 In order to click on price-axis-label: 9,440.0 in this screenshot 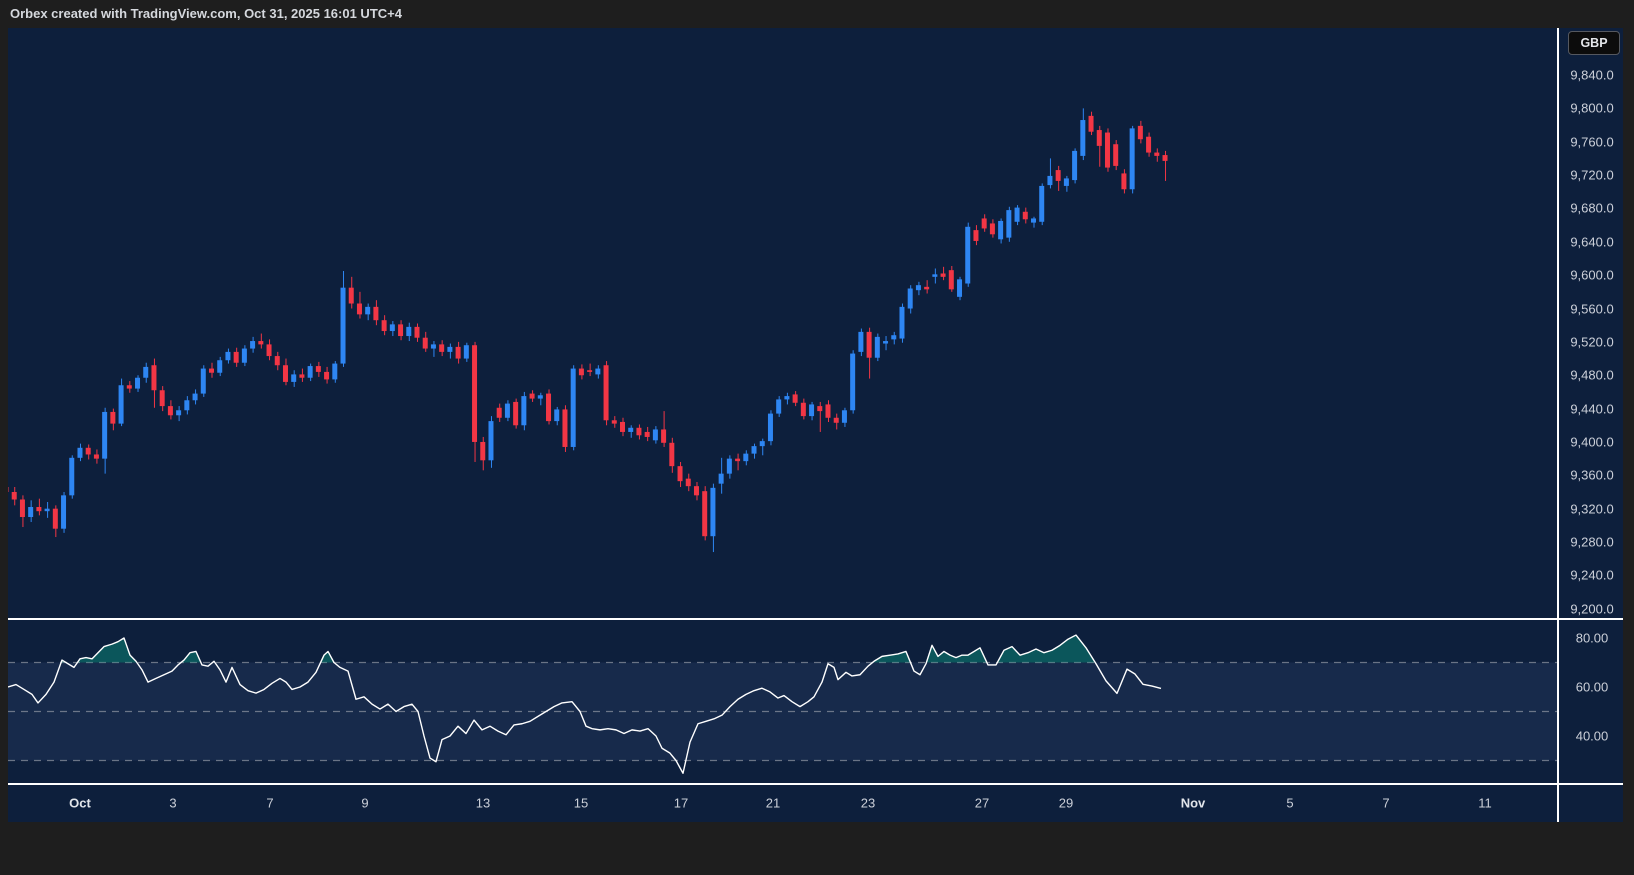, I will do `click(1592, 409)`.